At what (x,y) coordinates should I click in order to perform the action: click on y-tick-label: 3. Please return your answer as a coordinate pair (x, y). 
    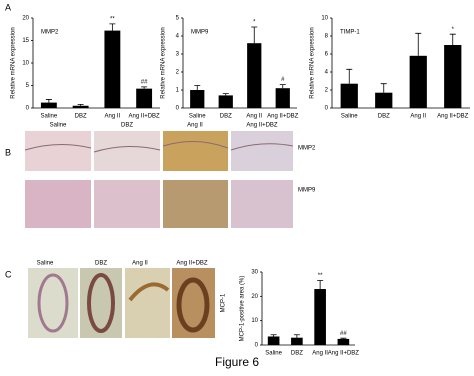
    Looking at the image, I should click on (178, 55).